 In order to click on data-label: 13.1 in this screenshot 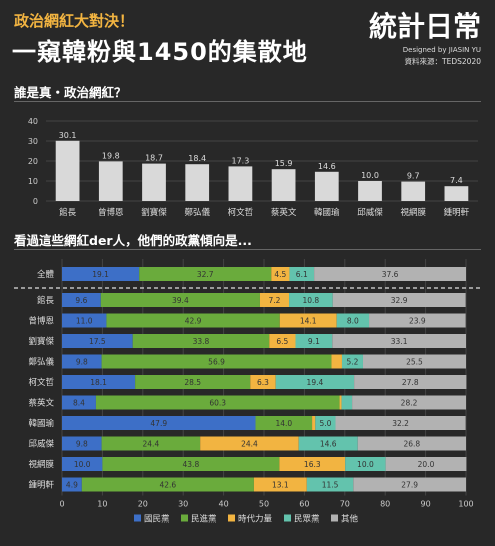, I will do `click(280, 485)`.